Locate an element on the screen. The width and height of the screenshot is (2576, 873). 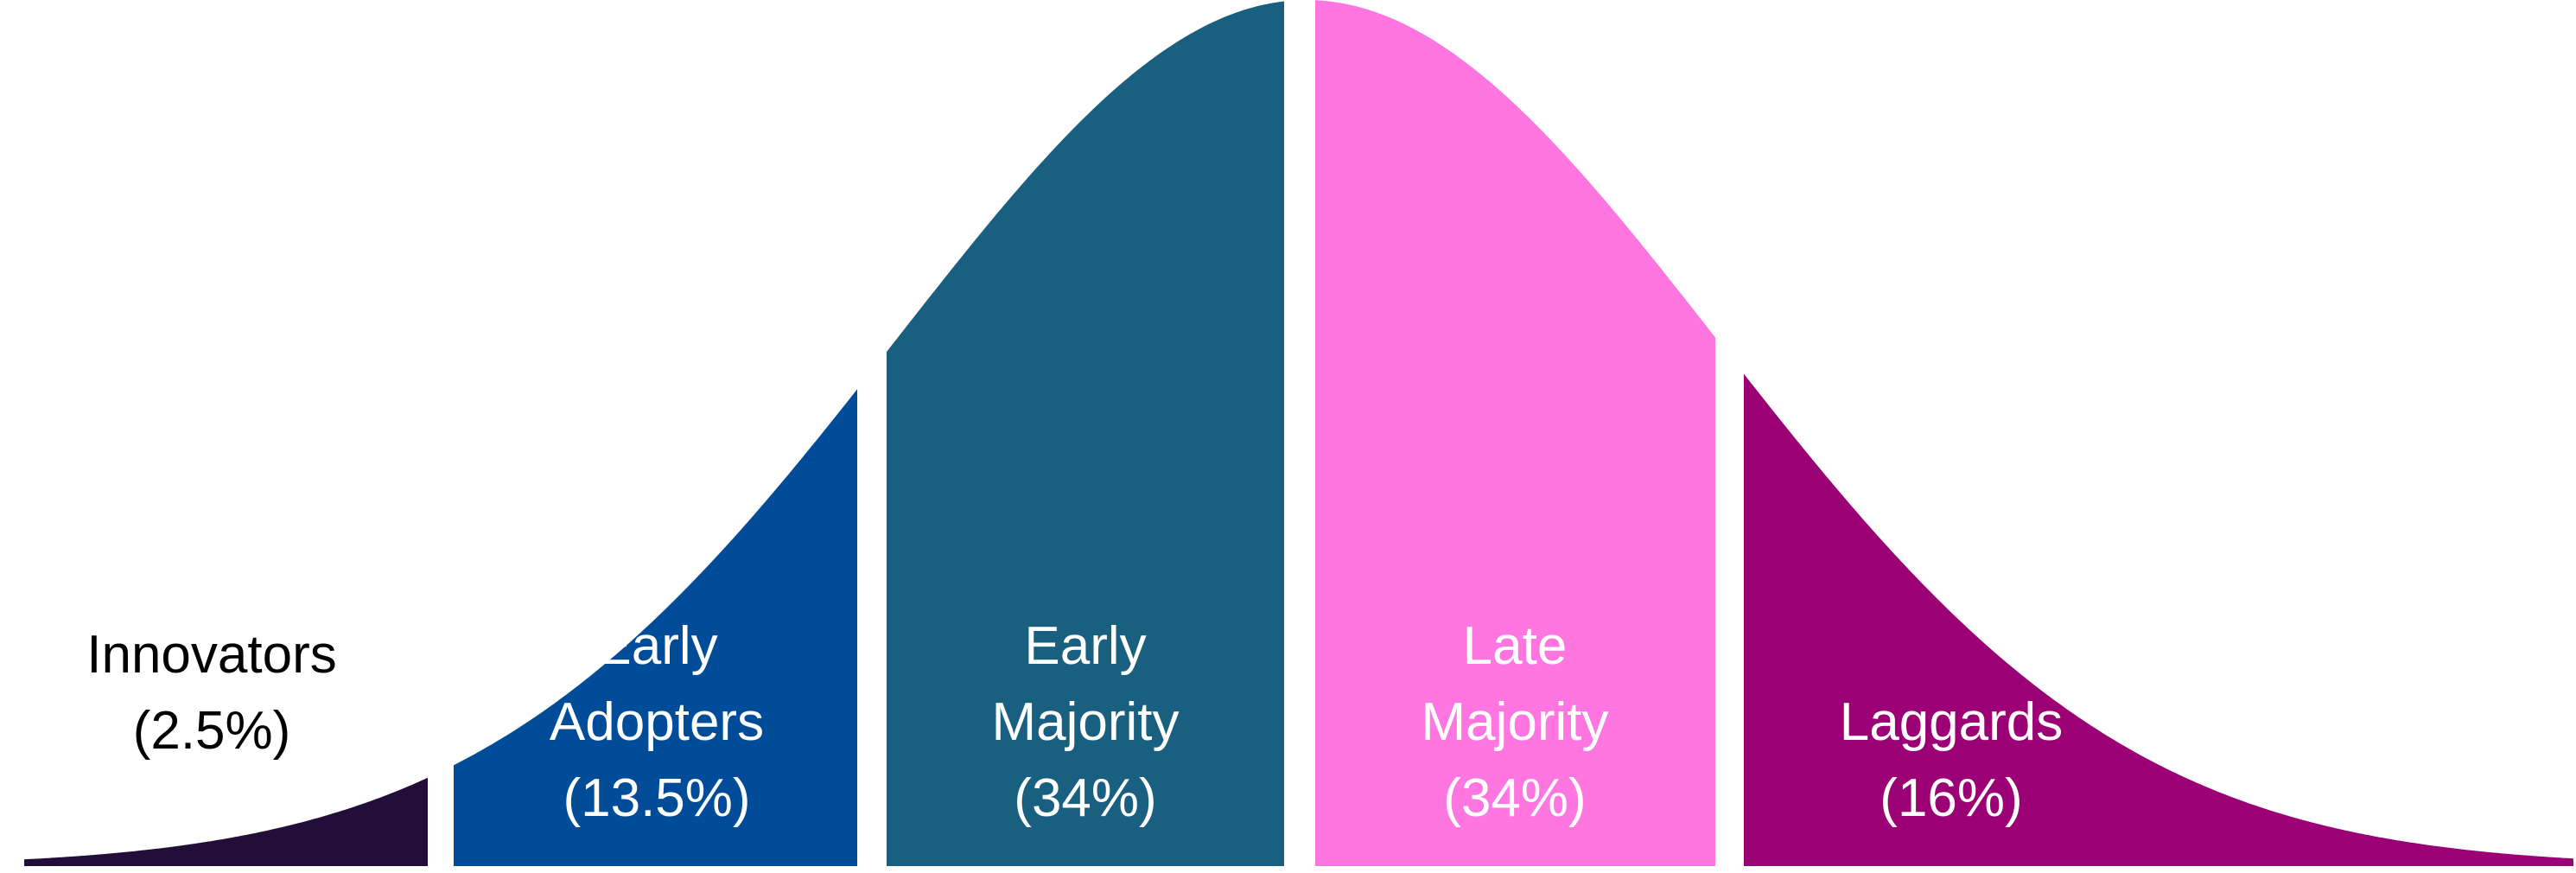
label-late-majority: Late Majority (34%) is located at coordinates (1515, 723).